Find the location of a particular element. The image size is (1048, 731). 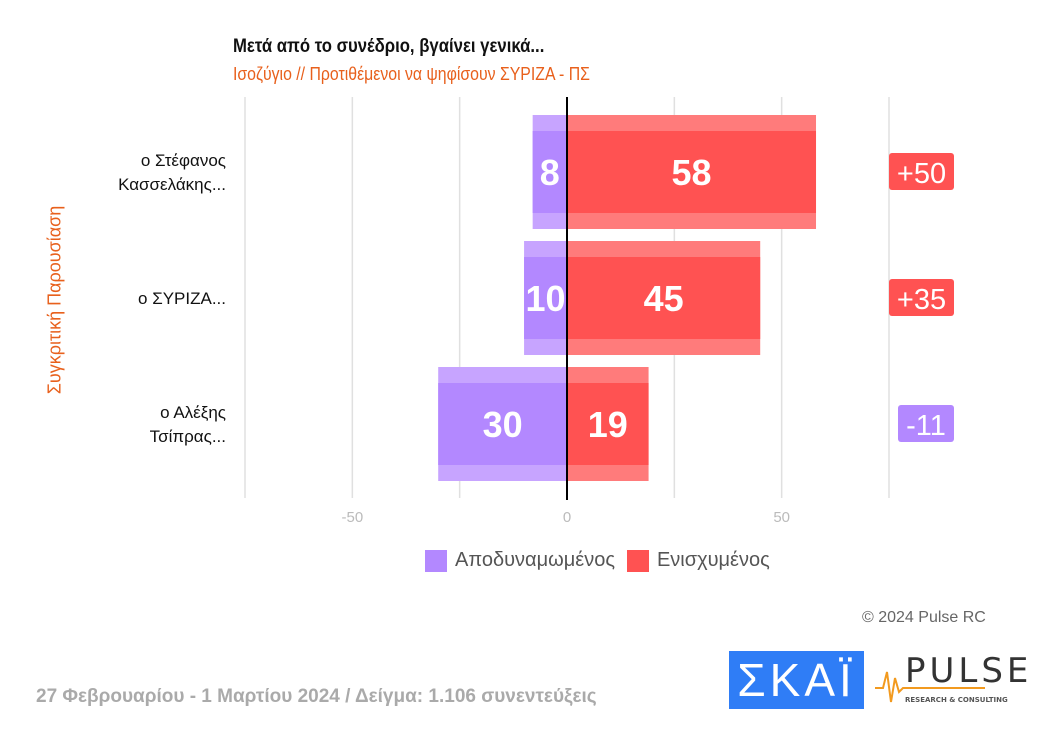

svg-text: RESEARCH & CONSULTING is located at coordinates (956, 700).